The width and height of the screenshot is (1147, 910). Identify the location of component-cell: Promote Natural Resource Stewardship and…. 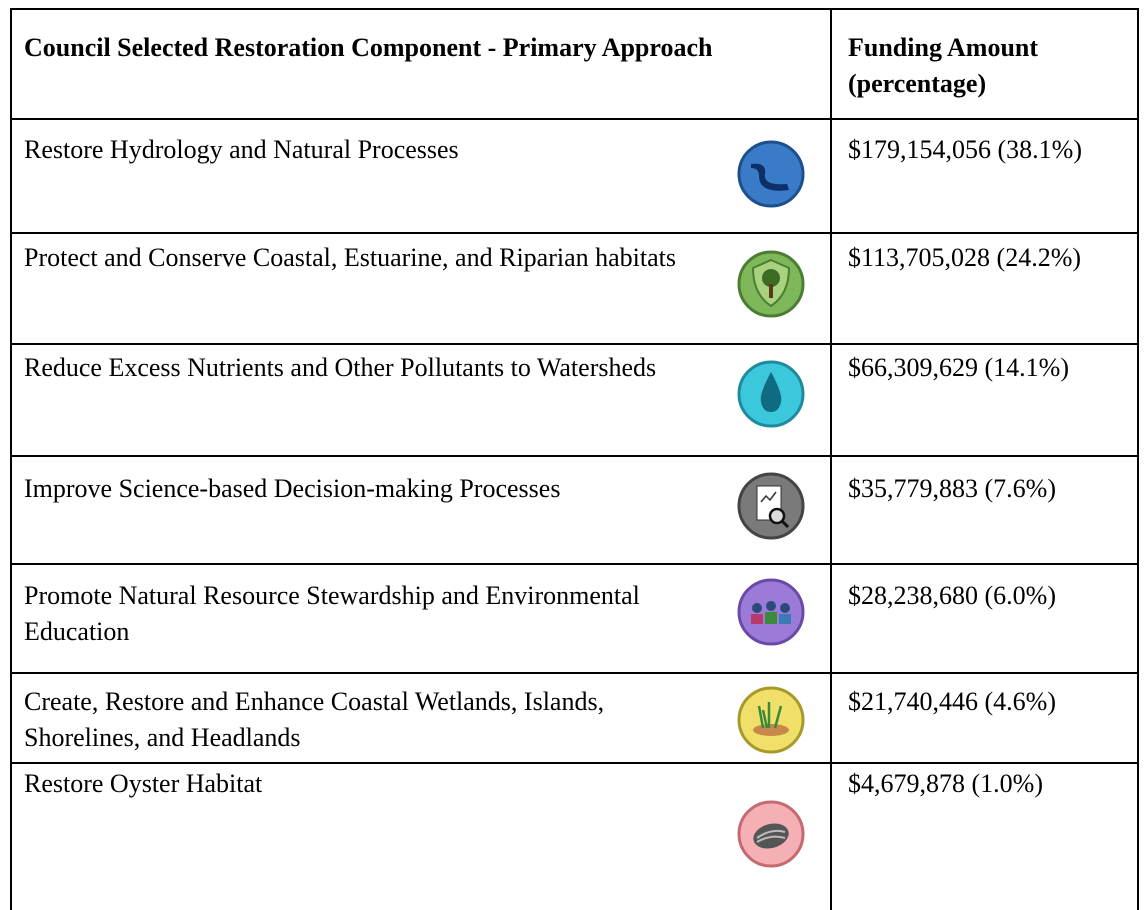
(332, 613).